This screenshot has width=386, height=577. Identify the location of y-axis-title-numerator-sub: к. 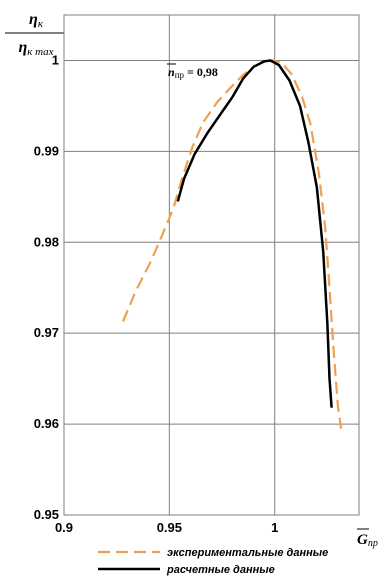
(41, 24).